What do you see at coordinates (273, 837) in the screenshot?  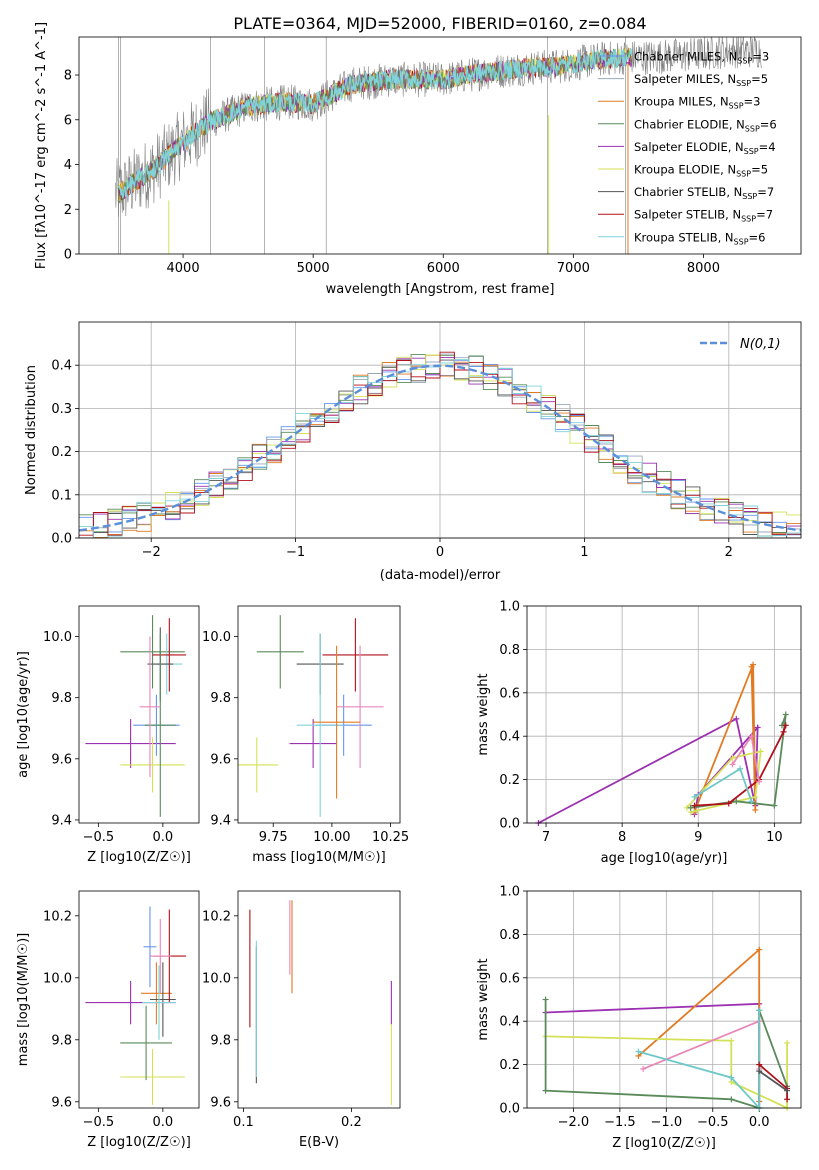 I see `x-tick-label: 9.75` at bounding box center [273, 837].